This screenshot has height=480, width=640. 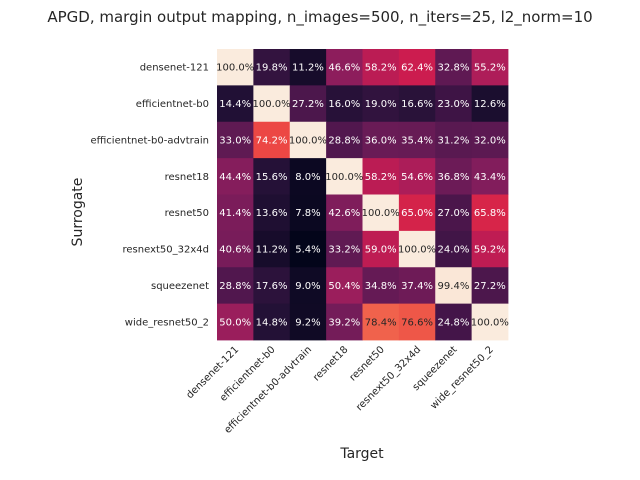 I want to click on cell-value-label: 59.0%, so click(x=381, y=250).